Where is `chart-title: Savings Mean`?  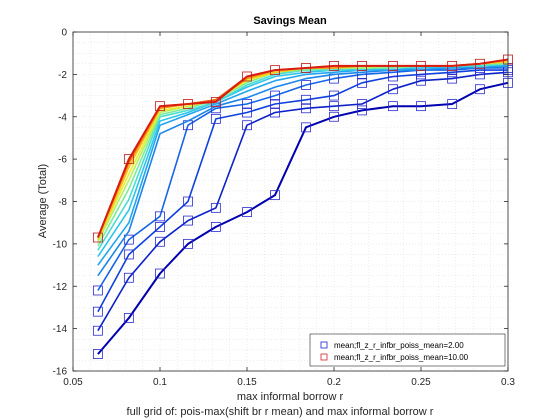
chart-title: Savings Mean is located at coordinates (290, 21).